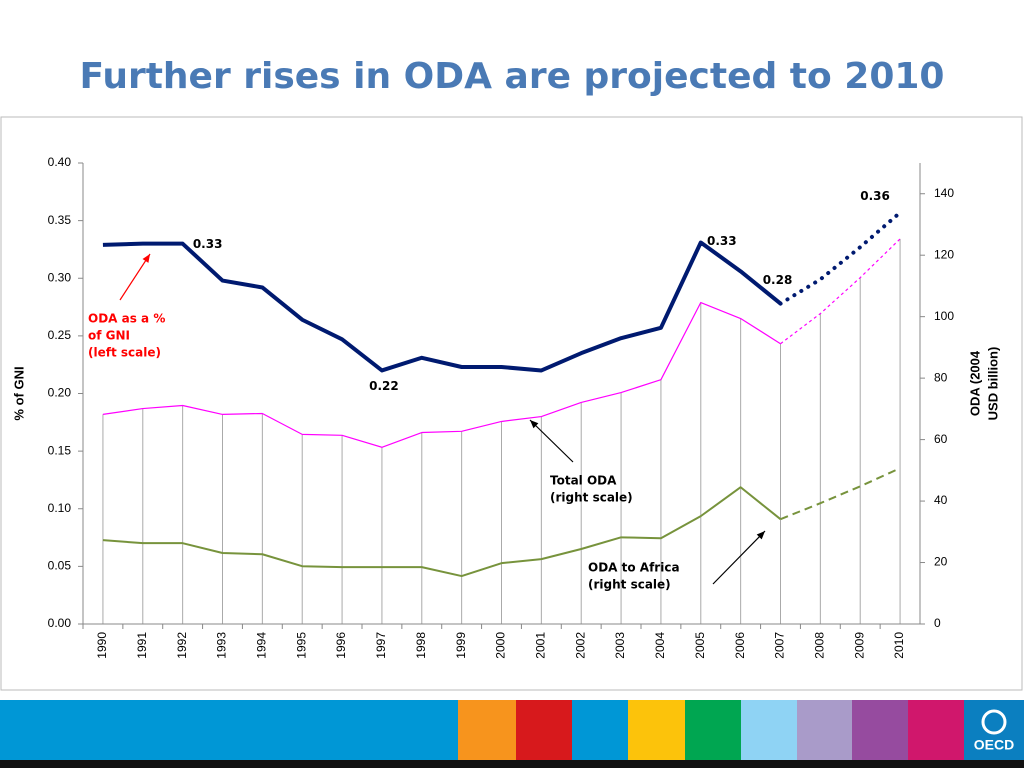  Describe the element at coordinates (944, 316) in the screenshot. I see `y2-tick-label: 100` at that location.